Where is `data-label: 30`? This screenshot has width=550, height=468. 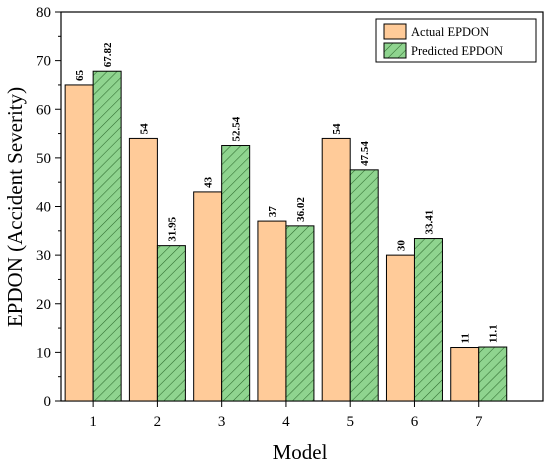 data-label: 30 is located at coordinates (401, 246).